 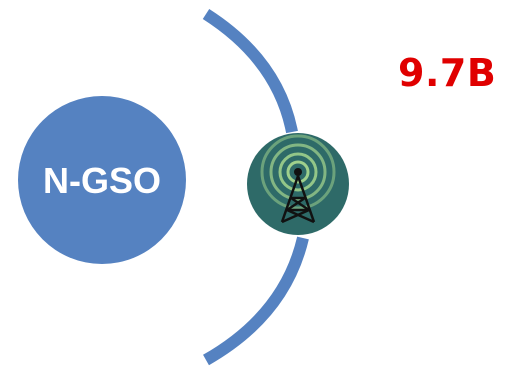 I want to click on radio-tower-icon, so click(x=298, y=184).